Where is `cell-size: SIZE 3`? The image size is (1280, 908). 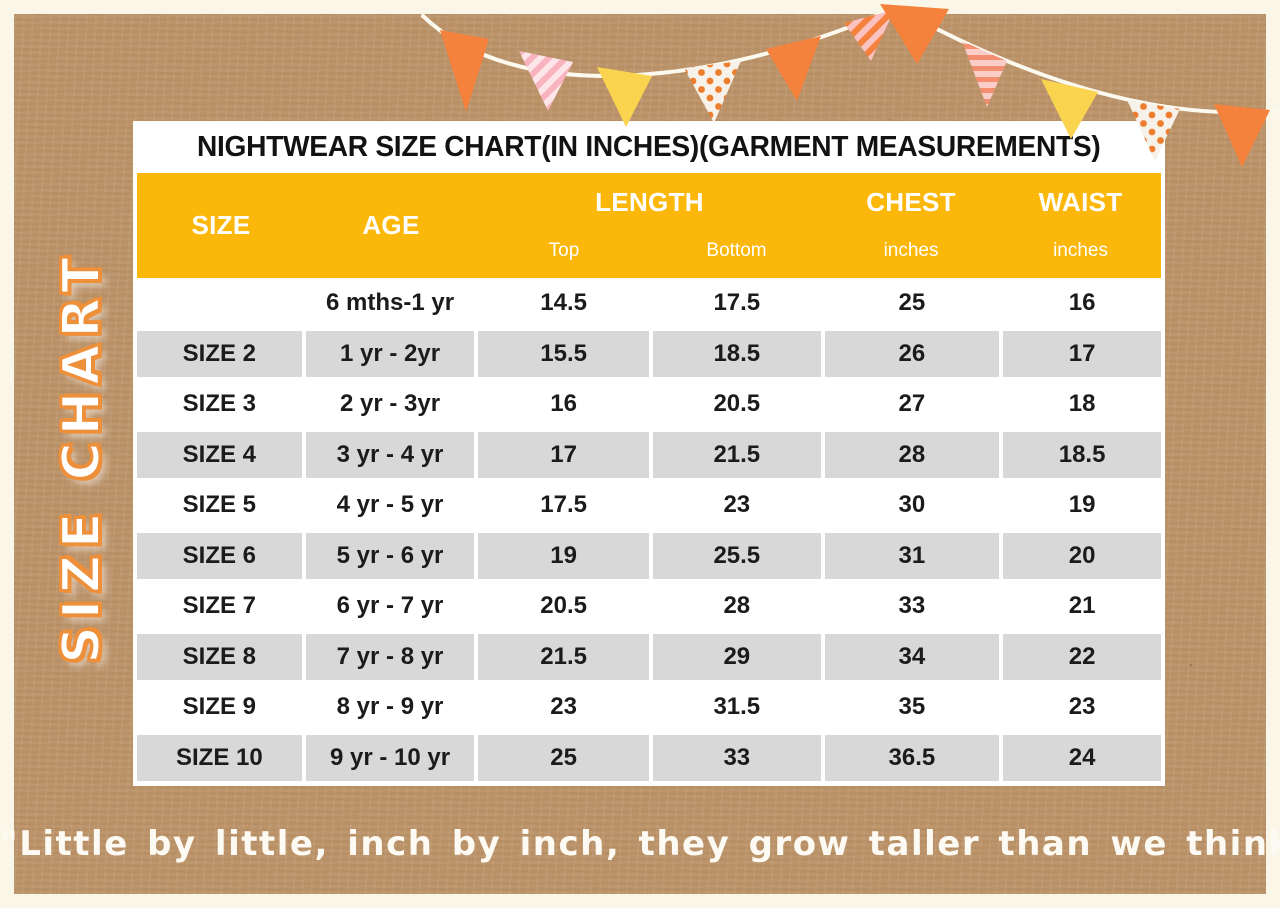 cell-size: SIZE 3 is located at coordinates (219, 404).